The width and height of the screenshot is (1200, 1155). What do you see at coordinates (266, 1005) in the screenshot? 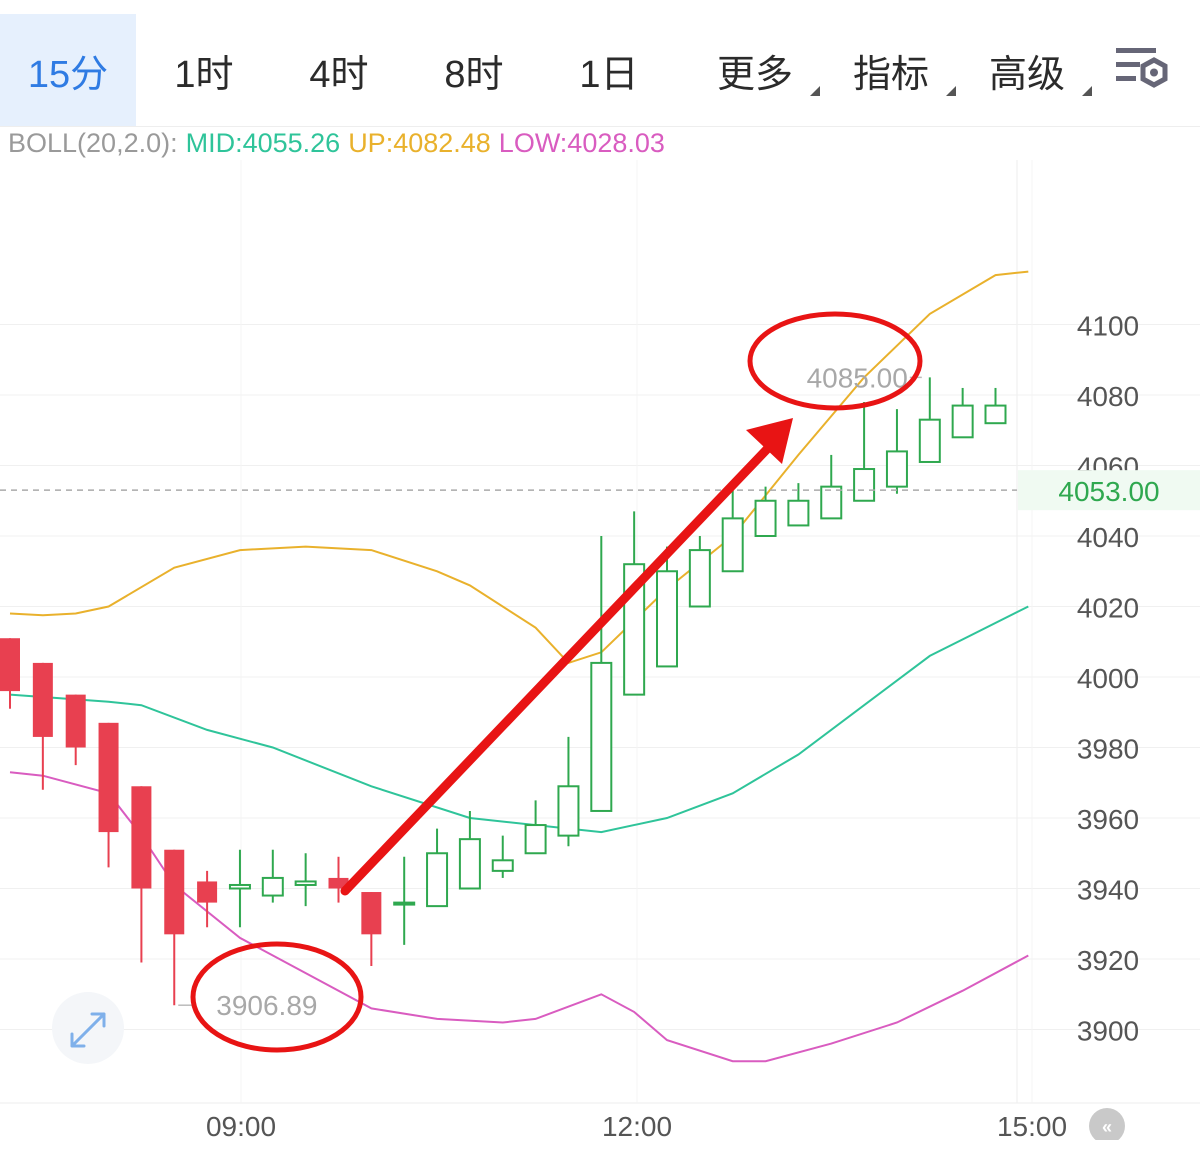
I see `low-price-marker: 3906.89` at bounding box center [266, 1005].